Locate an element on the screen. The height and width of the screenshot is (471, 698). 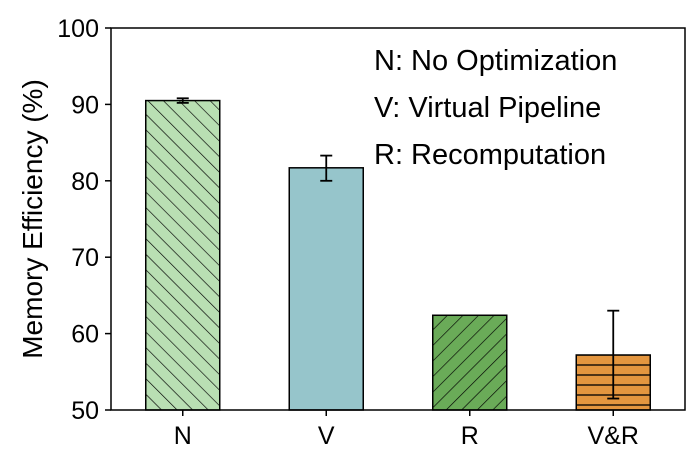
bar-v is located at coordinates (326, 288).